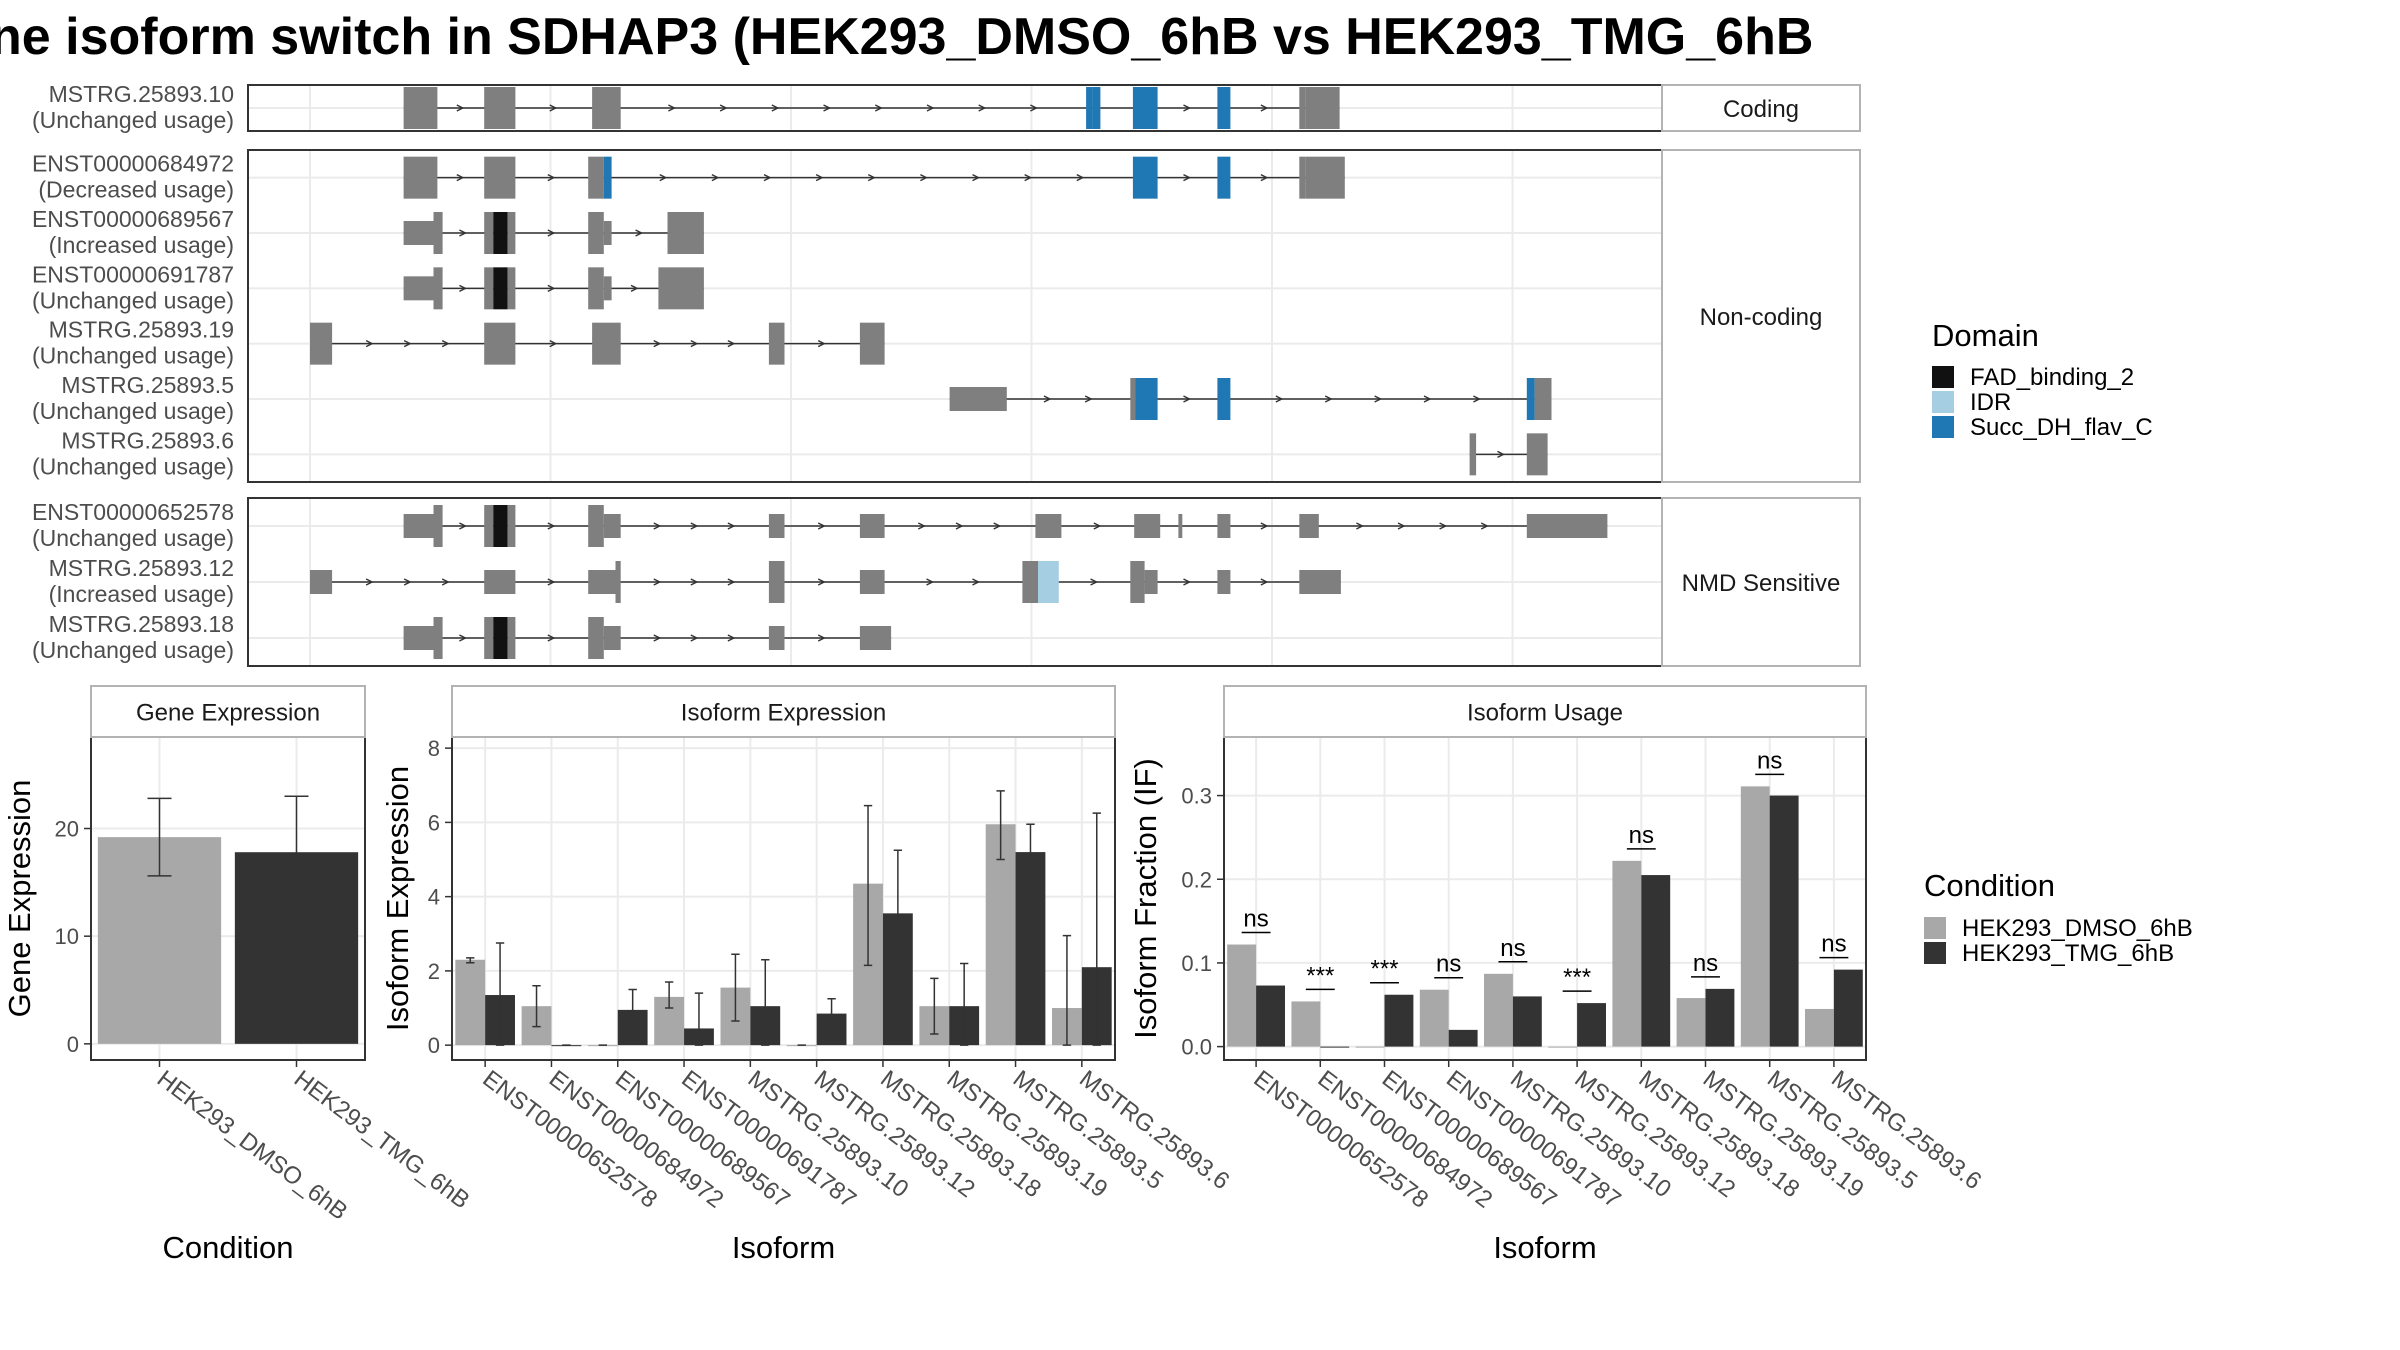 The width and height of the screenshot is (2400, 1350). Describe the element at coordinates (434, 822) in the screenshot. I see `y-tick-label: 6` at that location.